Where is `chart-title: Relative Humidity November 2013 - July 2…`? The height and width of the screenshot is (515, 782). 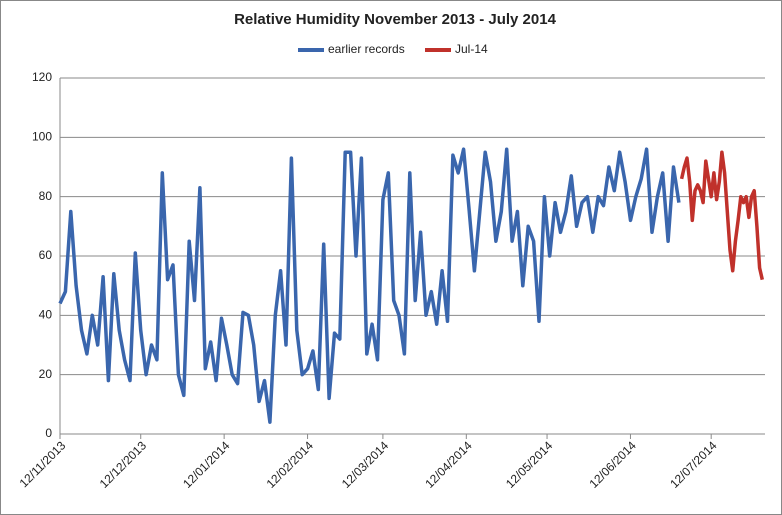
chart-title: Relative Humidity November 2013 - July 2… is located at coordinates (395, 19).